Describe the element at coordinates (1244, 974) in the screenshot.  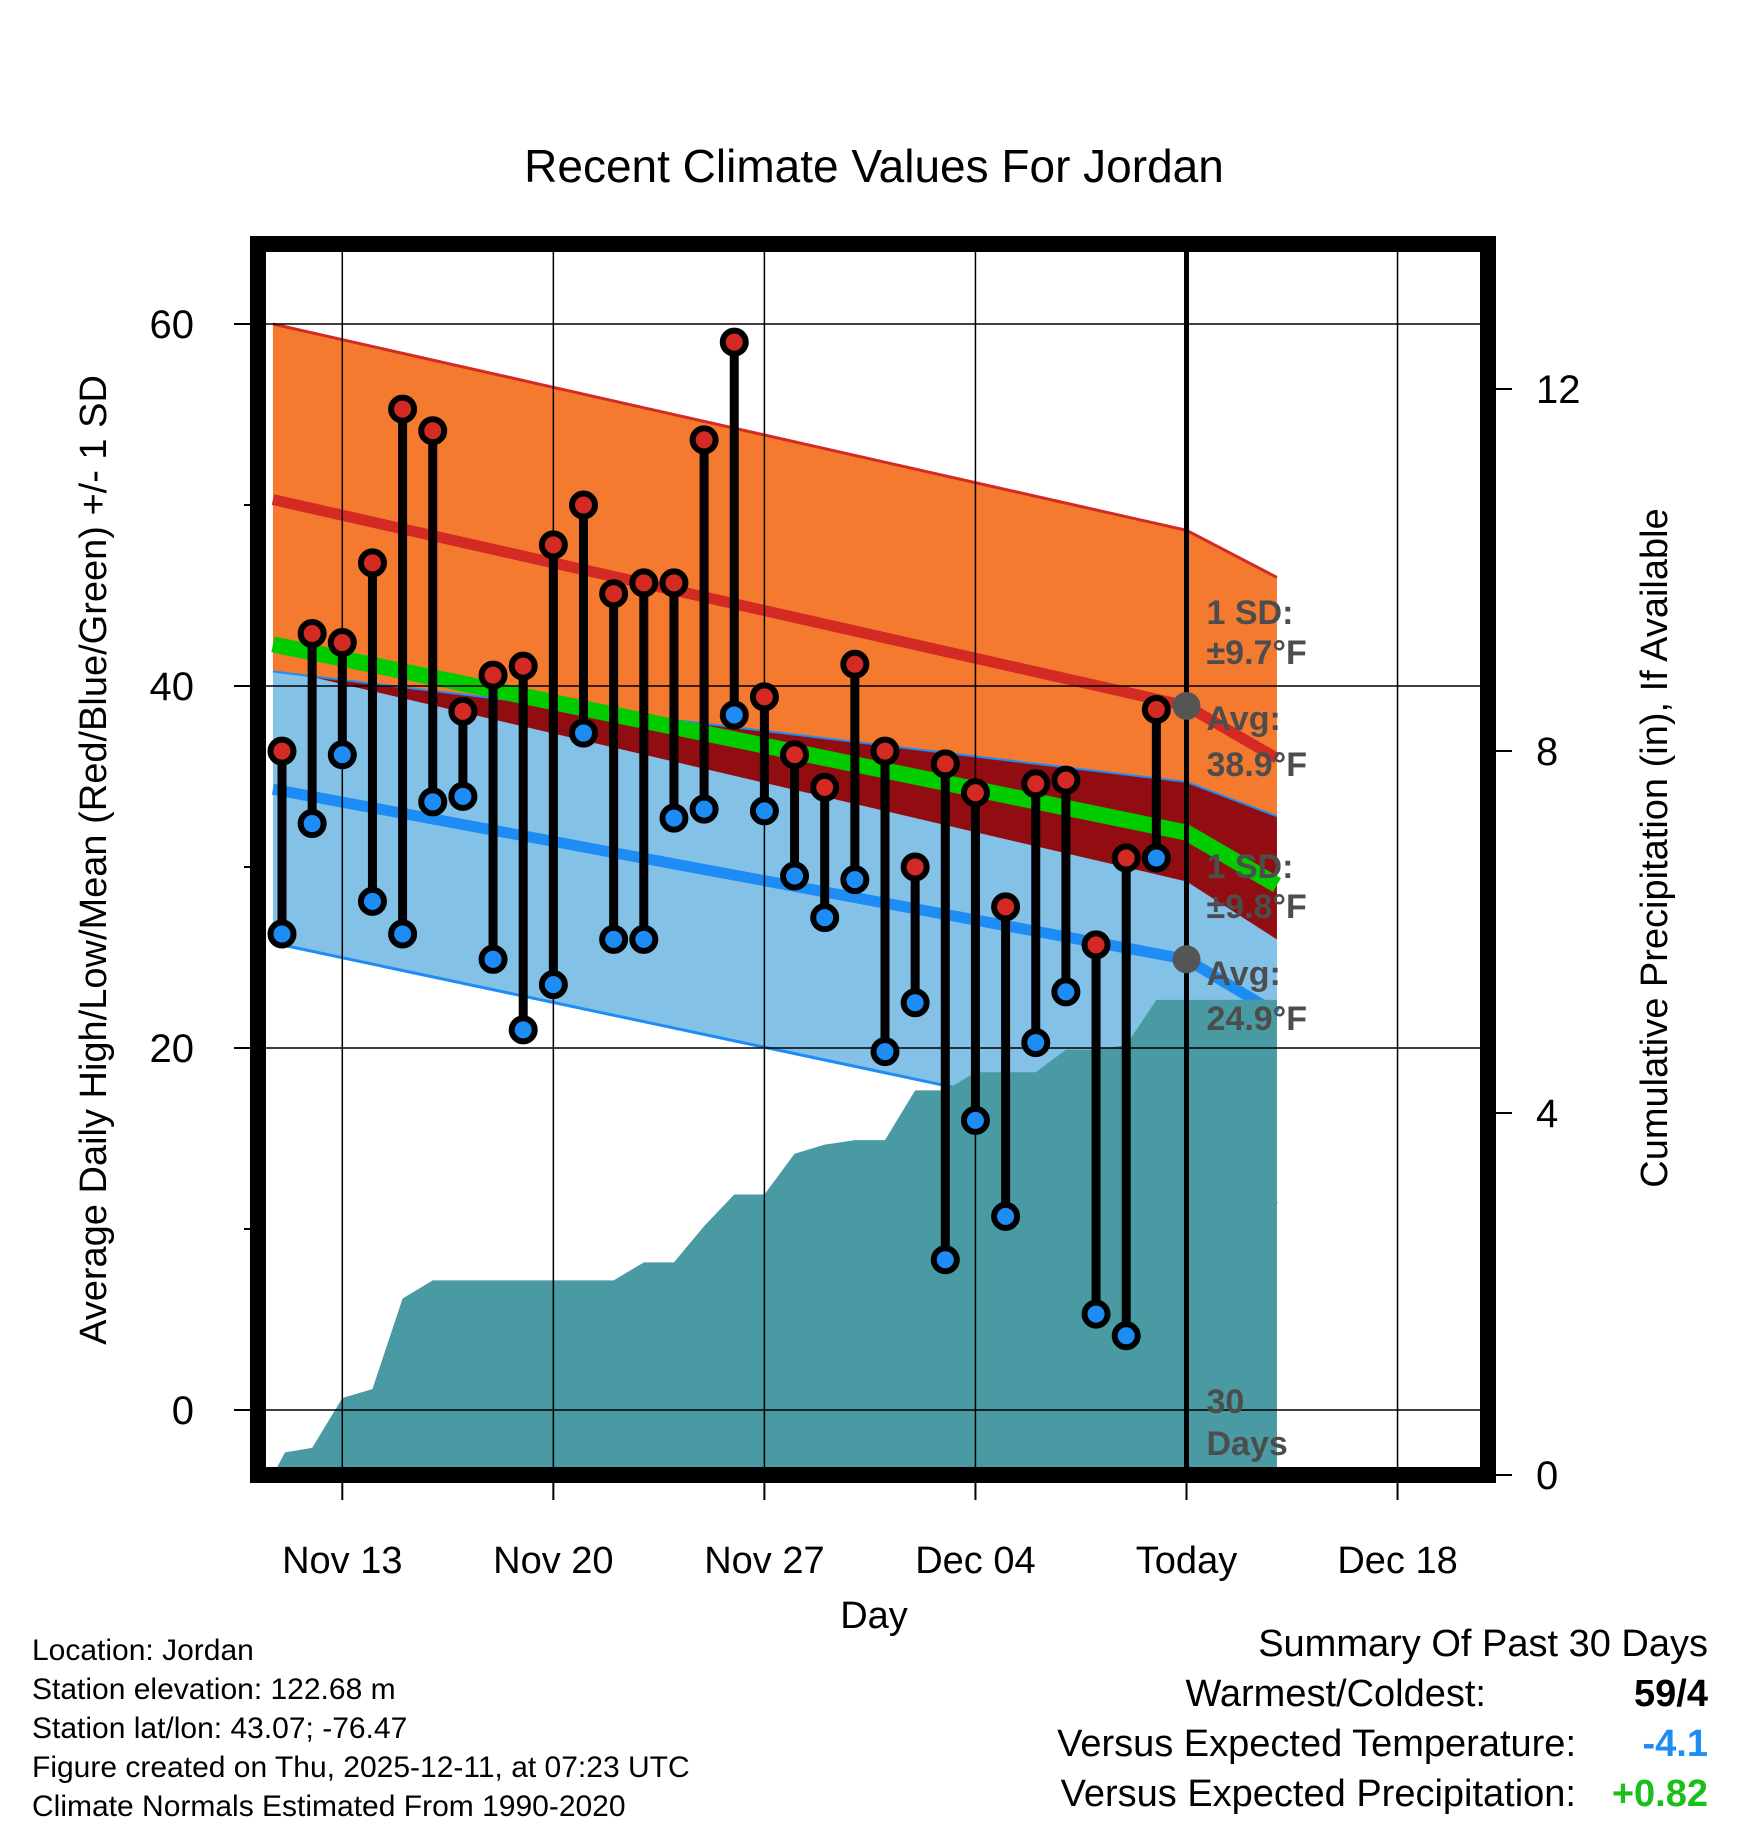
I see `low-avg-label: Avg:` at that location.